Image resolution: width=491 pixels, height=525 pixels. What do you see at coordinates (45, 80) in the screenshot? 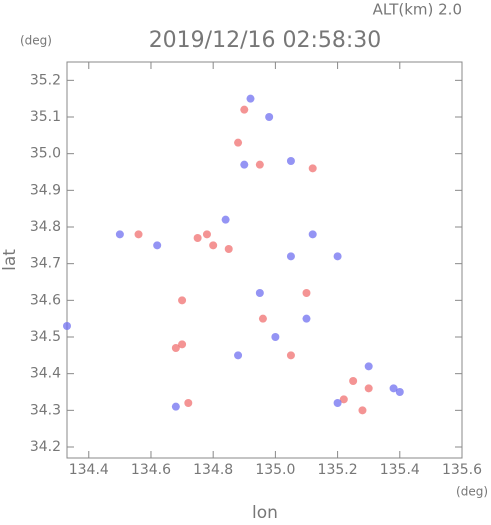
I see `y-tick-label: 35.2` at bounding box center [45, 80].